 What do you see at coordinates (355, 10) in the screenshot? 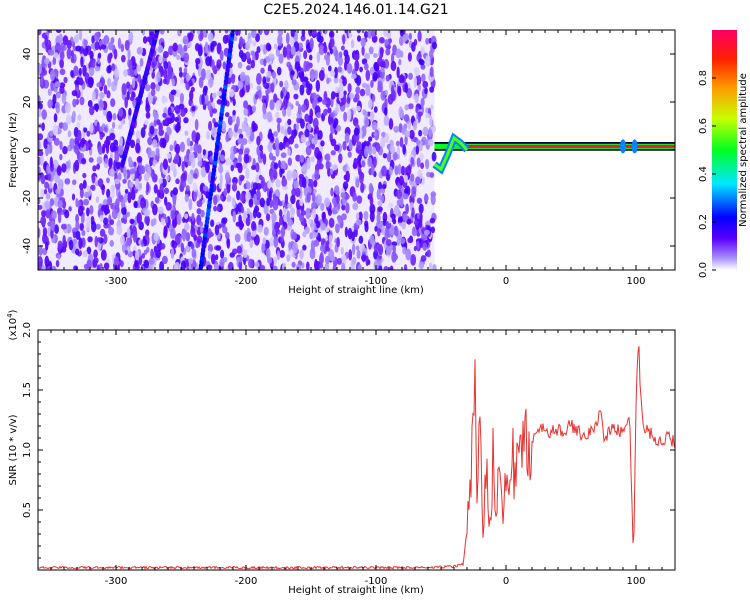
I see `chart-title: C2E5.2024.146.01.14.G21` at bounding box center [355, 10].